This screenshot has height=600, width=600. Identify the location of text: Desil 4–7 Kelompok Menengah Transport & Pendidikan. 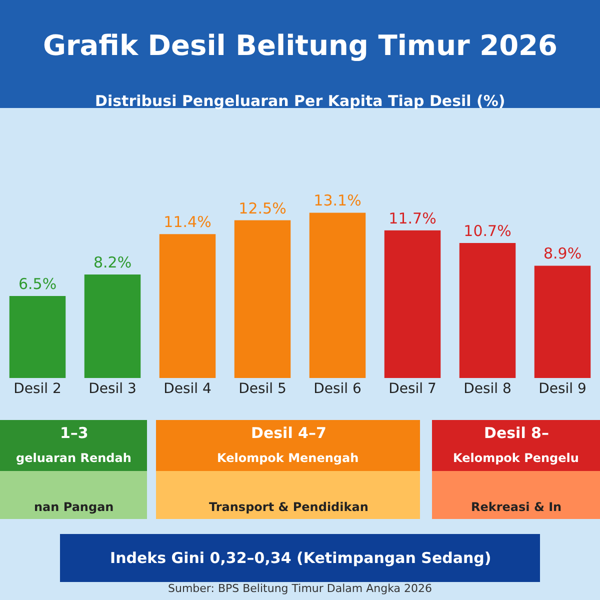
(288, 469).